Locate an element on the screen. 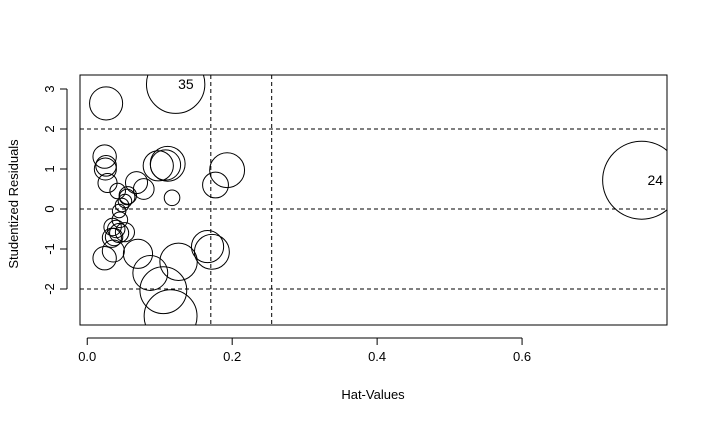 The height and width of the screenshot is (424, 708). x-tick-label: 0.2 is located at coordinates (232, 356).